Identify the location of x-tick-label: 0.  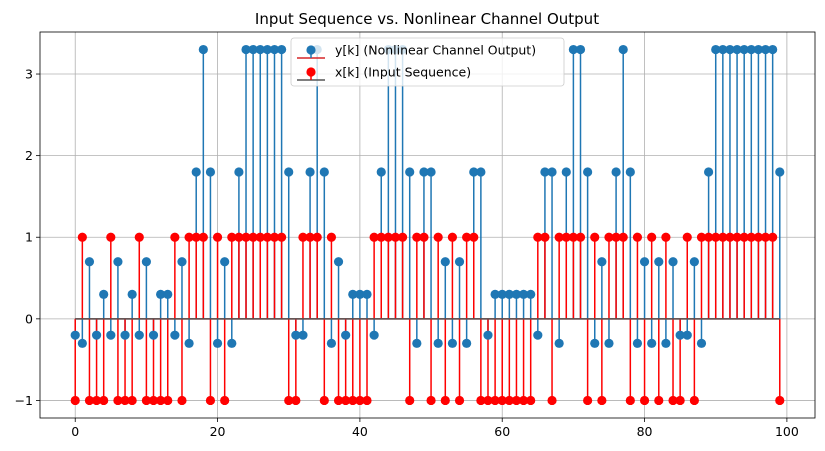
(75, 431).